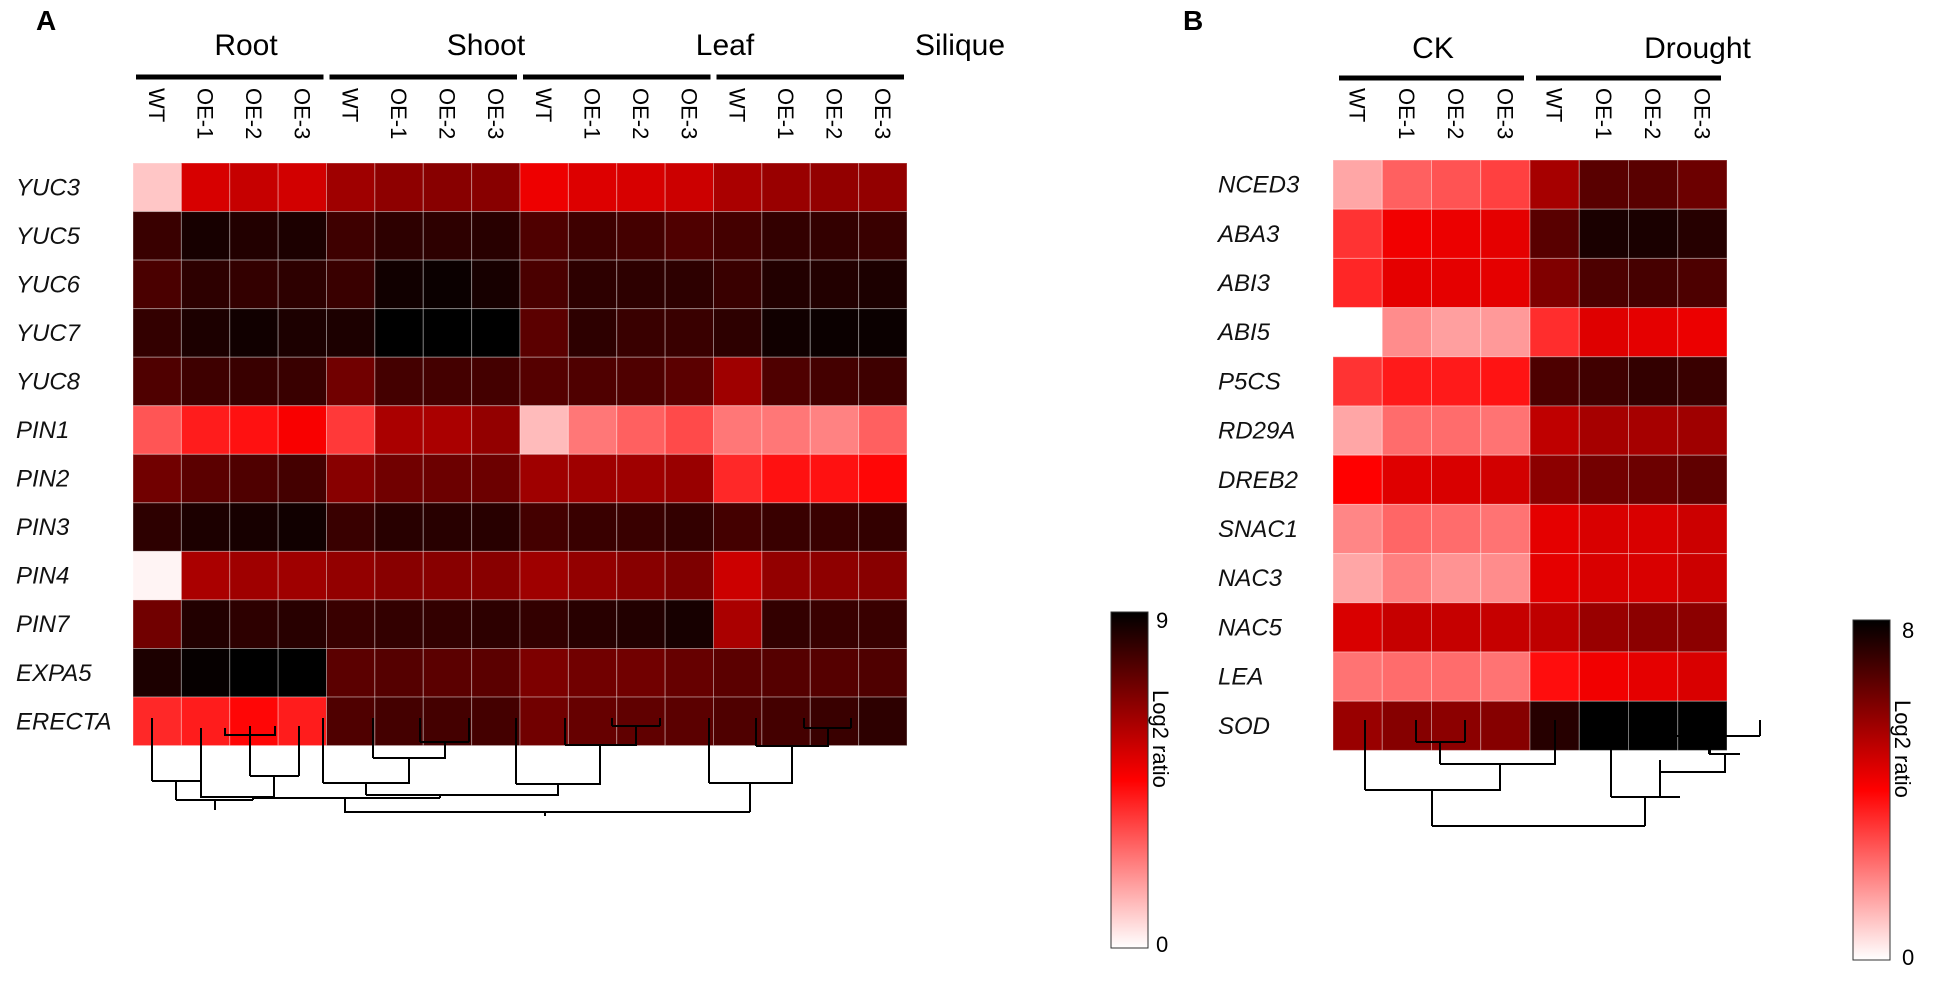 The width and height of the screenshot is (1950, 993). Describe the element at coordinates (46, 20) in the screenshot. I see `panel-letter-a: A` at that location.